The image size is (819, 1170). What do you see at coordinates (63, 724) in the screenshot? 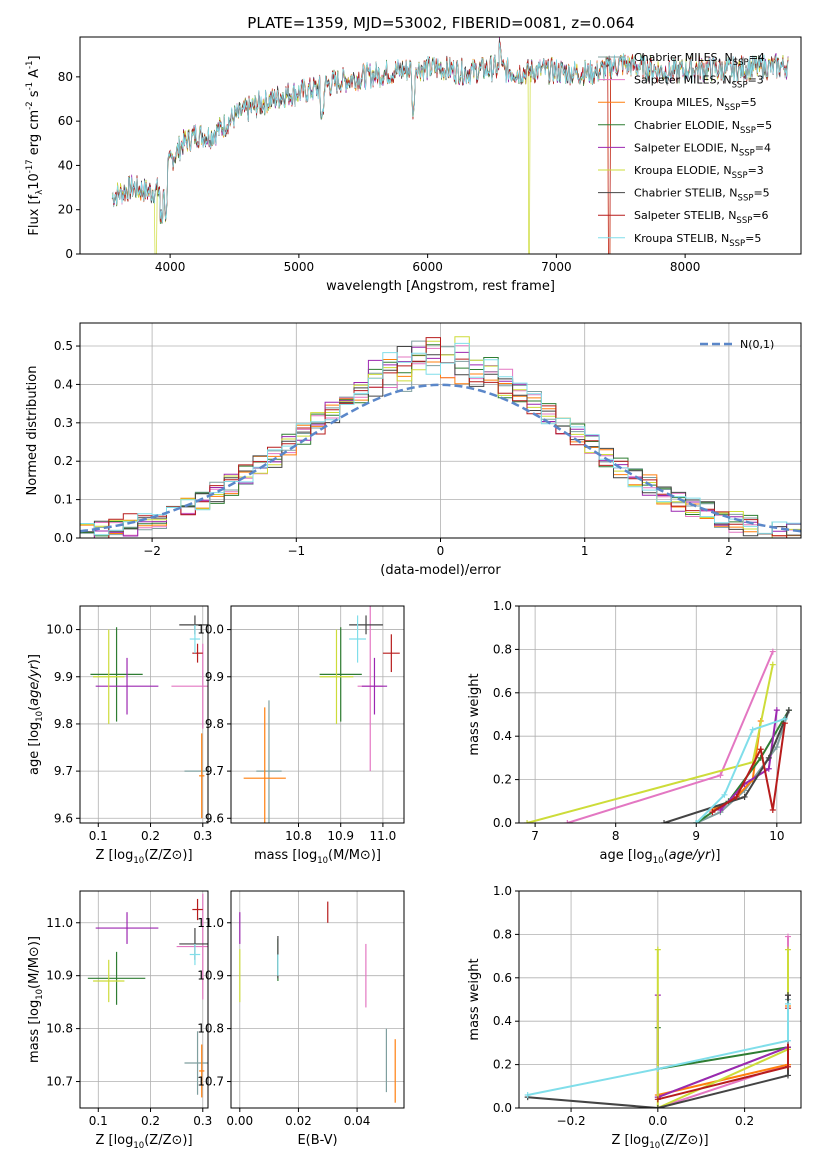
I see `y-tick-label: 9.8` at bounding box center [63, 724].